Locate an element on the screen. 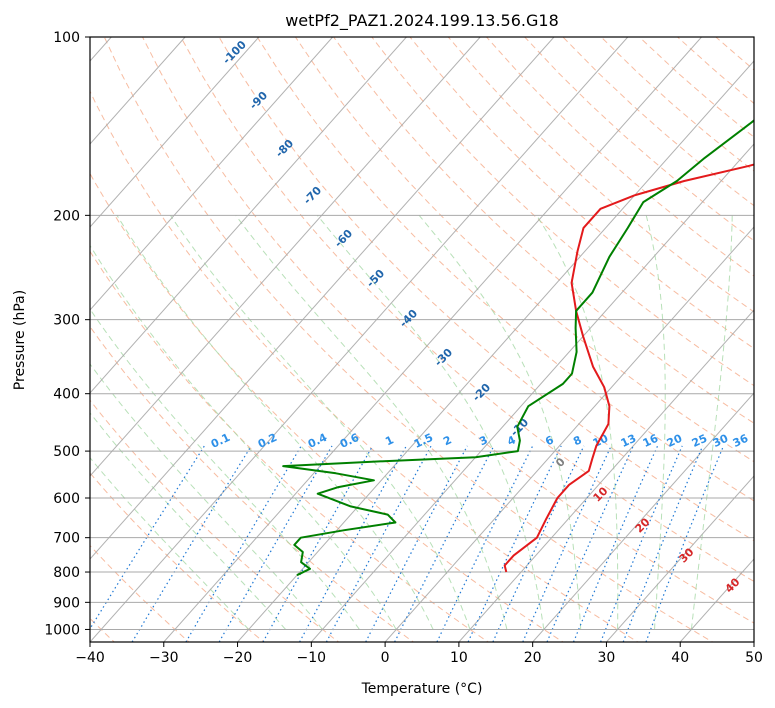 The height and width of the screenshot is (708, 775). x-tick-label: 20 is located at coordinates (533, 658).